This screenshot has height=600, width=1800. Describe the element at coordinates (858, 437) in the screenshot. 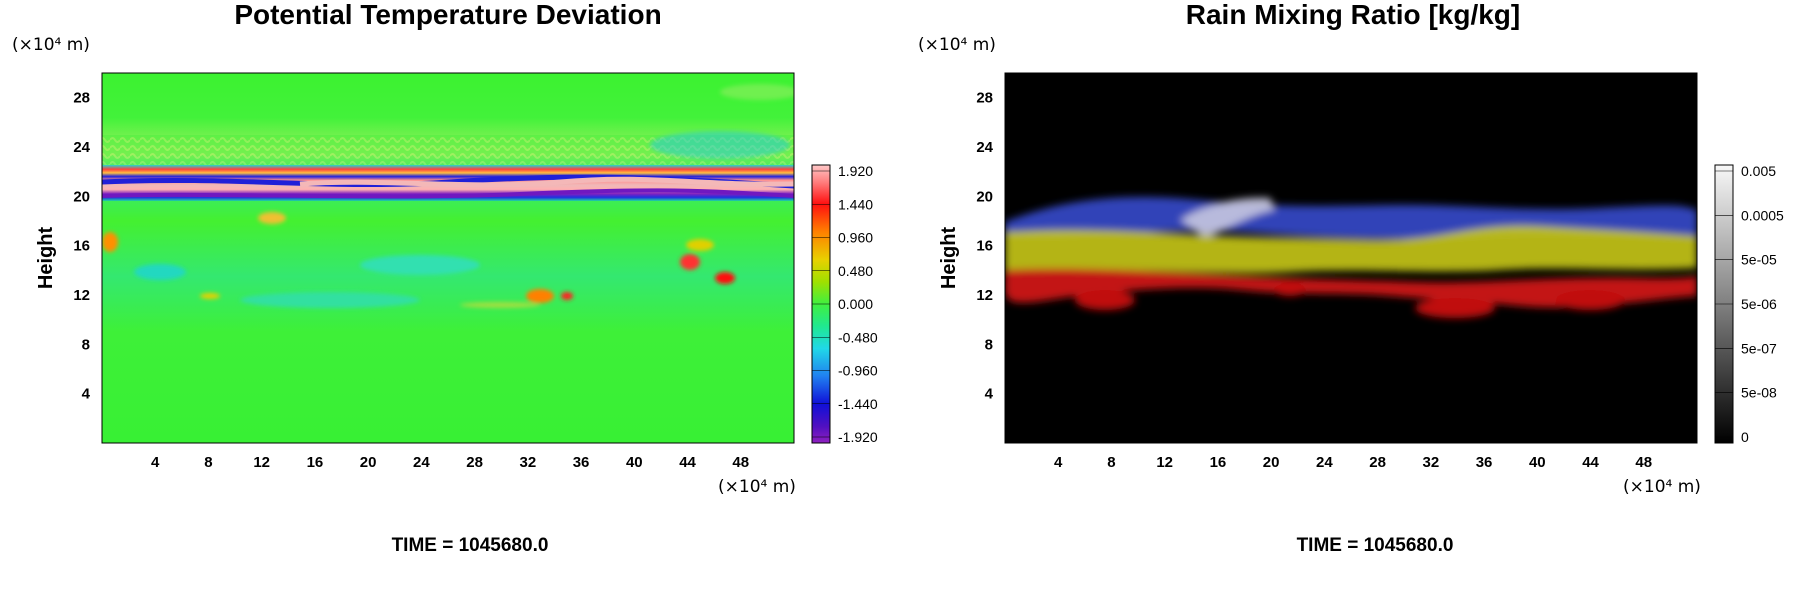

I see `left-colorbar-tick-label: -1.920` at that location.